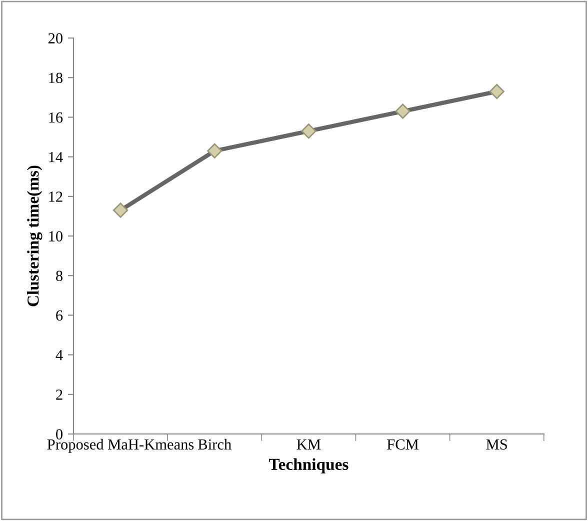 This screenshot has width=588, height=521. What do you see at coordinates (215, 444) in the screenshot?
I see `x-tick-label: Birch` at bounding box center [215, 444].